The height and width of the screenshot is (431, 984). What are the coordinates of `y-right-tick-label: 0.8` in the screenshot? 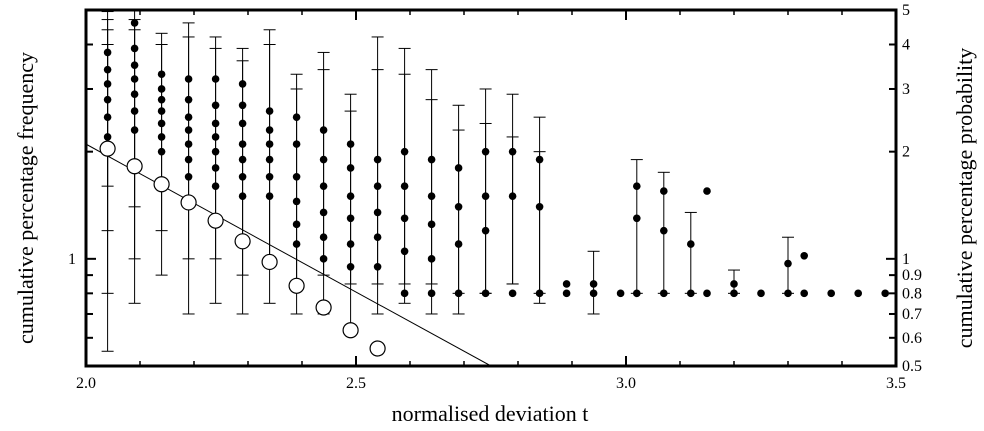 It's located at (912, 293).